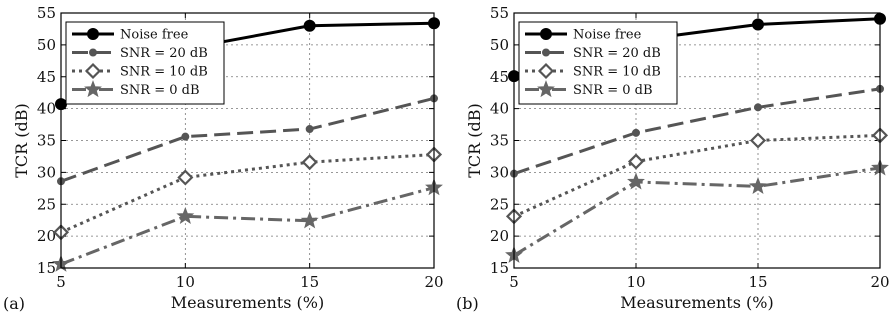 The width and height of the screenshot is (895, 323). What do you see at coordinates (14, 303) in the screenshot?
I see `panel-label: (a)` at bounding box center [14, 303].